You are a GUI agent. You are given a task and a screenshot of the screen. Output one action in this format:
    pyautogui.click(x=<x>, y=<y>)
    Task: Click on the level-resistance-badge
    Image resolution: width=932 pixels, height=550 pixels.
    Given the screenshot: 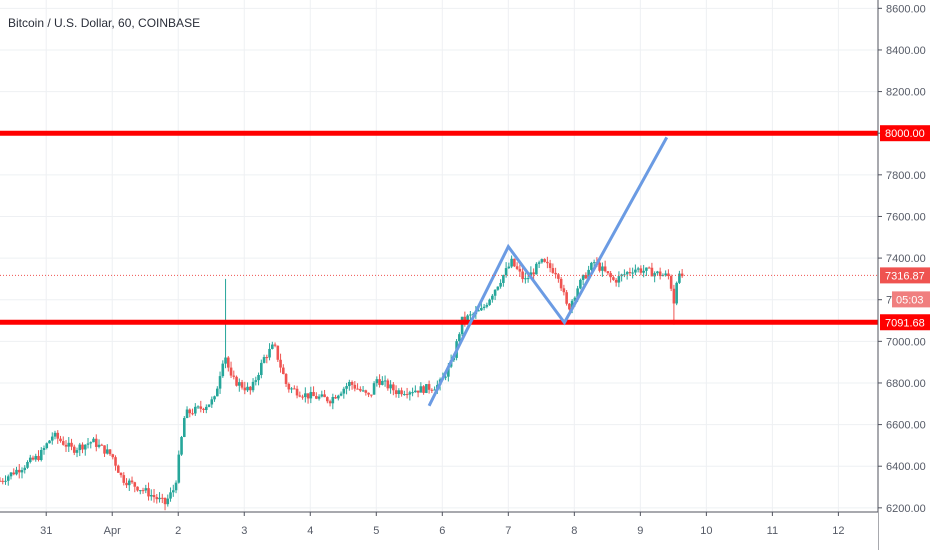 What is the action you would take?
    pyautogui.click(x=905, y=133)
    